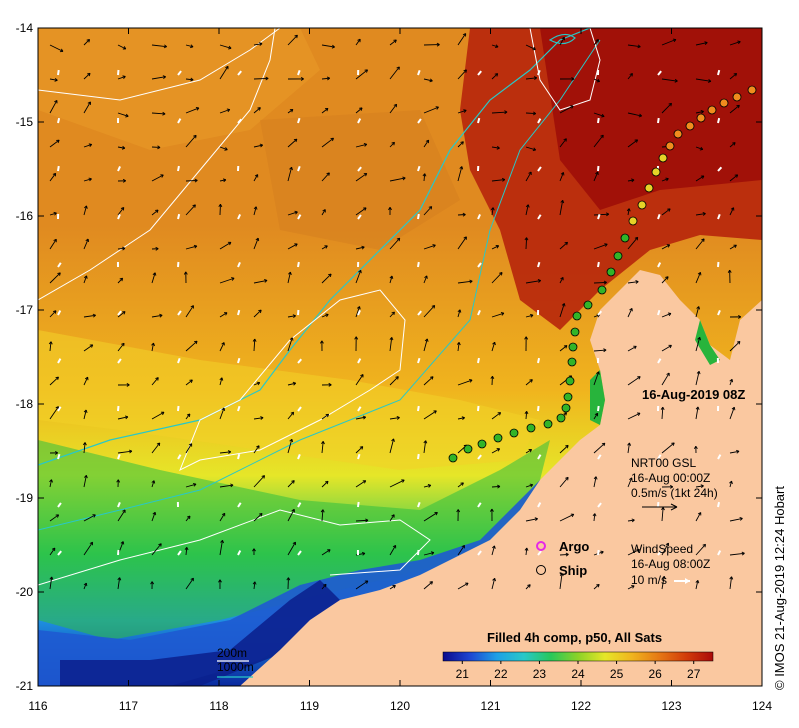 The height and width of the screenshot is (728, 799). Describe the element at coordinates (578, 674) in the screenshot. I see `colorbar-tick-label: 24` at that location.